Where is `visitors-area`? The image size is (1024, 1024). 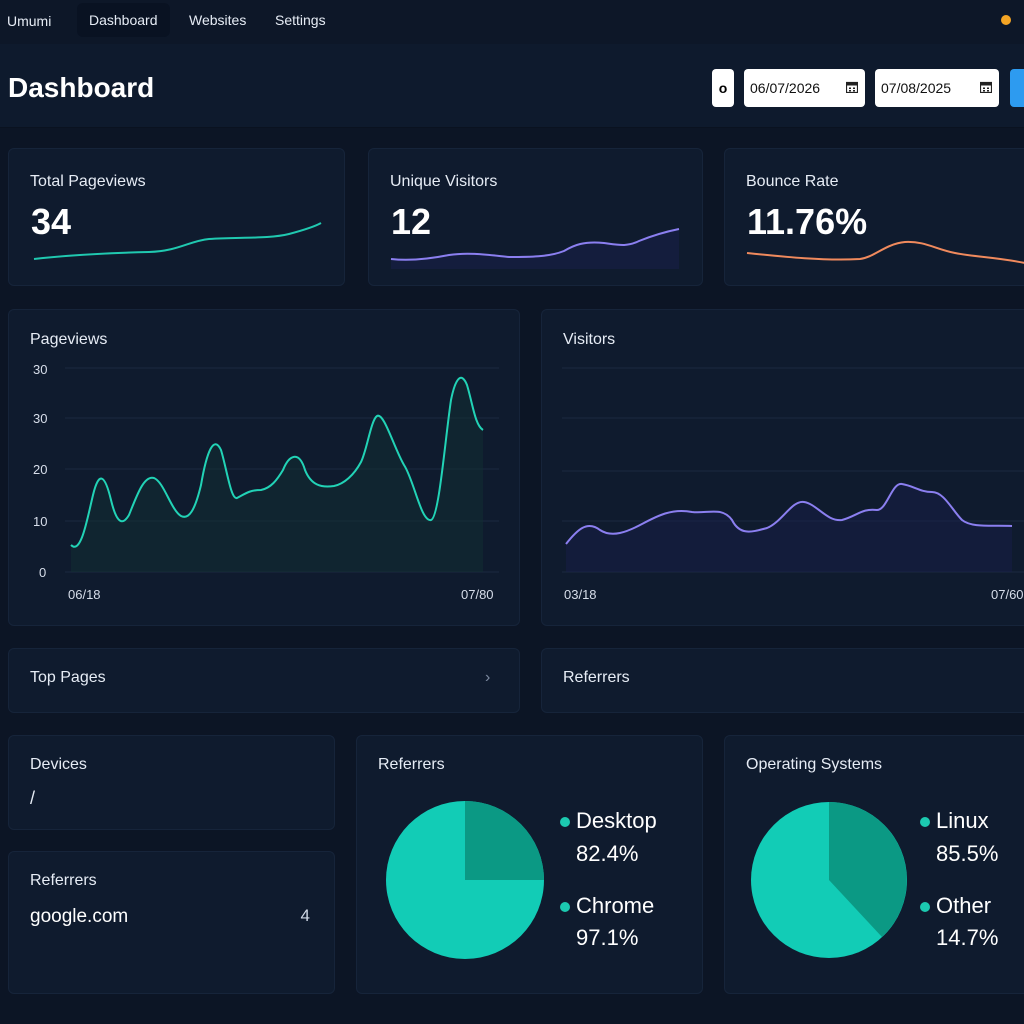 visitors-area is located at coordinates (789, 527).